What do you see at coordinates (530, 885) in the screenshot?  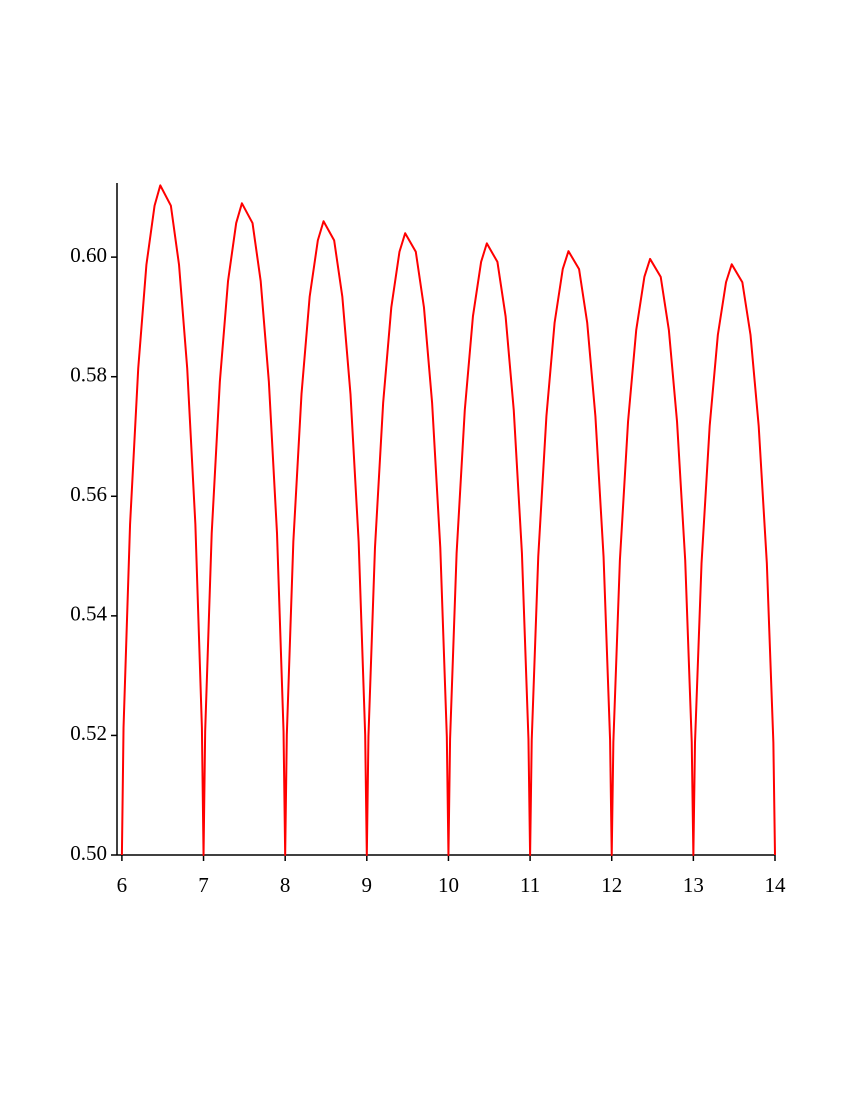 I see `x-tick-label: 11` at bounding box center [530, 885].